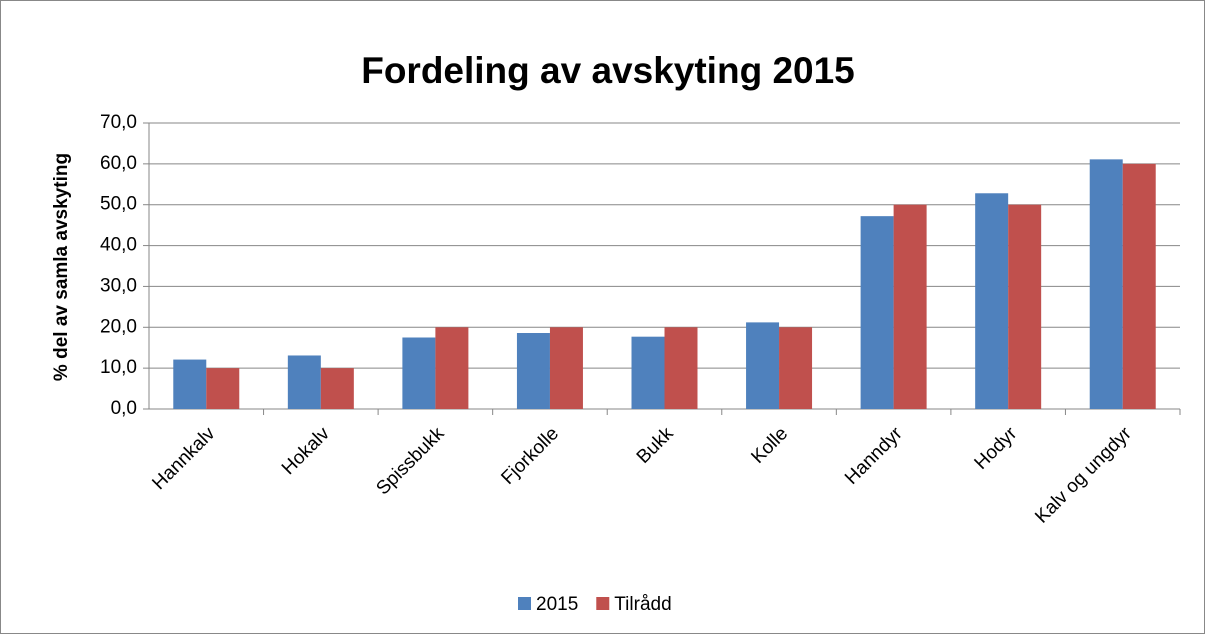 This screenshot has width=1206, height=635. What do you see at coordinates (557, 604) in the screenshot?
I see `legend-label: 2015` at bounding box center [557, 604].